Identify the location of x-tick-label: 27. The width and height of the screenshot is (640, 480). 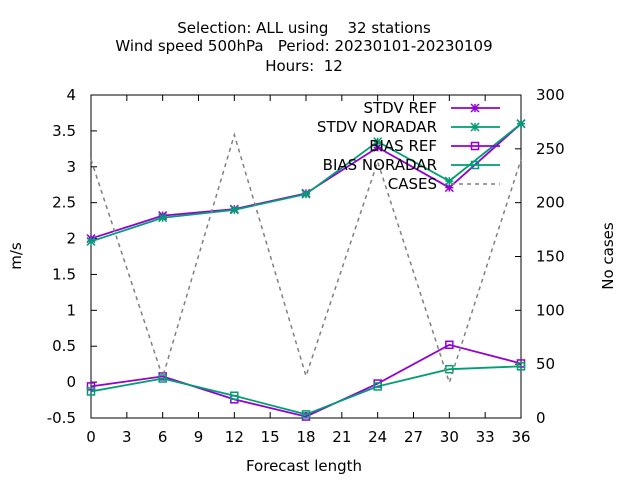
(413, 437).